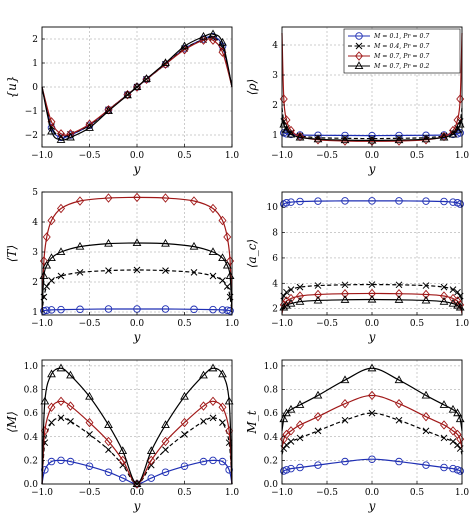 The width and height of the screenshot is (474, 526). What do you see at coordinates (357, 267) in the screenshot?
I see `chart-panel-4: −1.0 −0.5 0.0 0.5 1.0 2 4 6 8 10 y ⟨a_c⟩` at bounding box center [357, 267].